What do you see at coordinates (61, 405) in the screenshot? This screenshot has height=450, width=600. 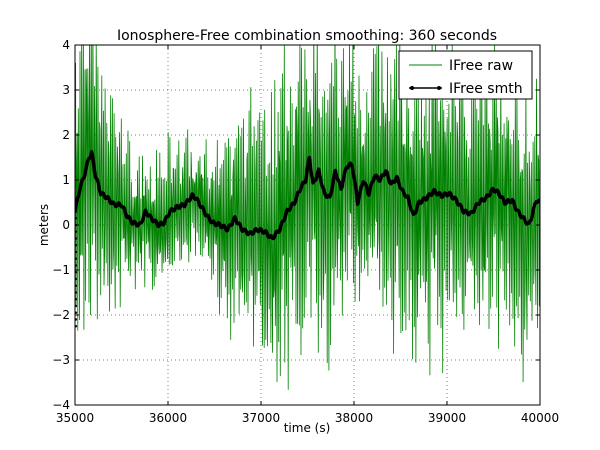 I see `y-tick-label: −4` at bounding box center [61, 405].